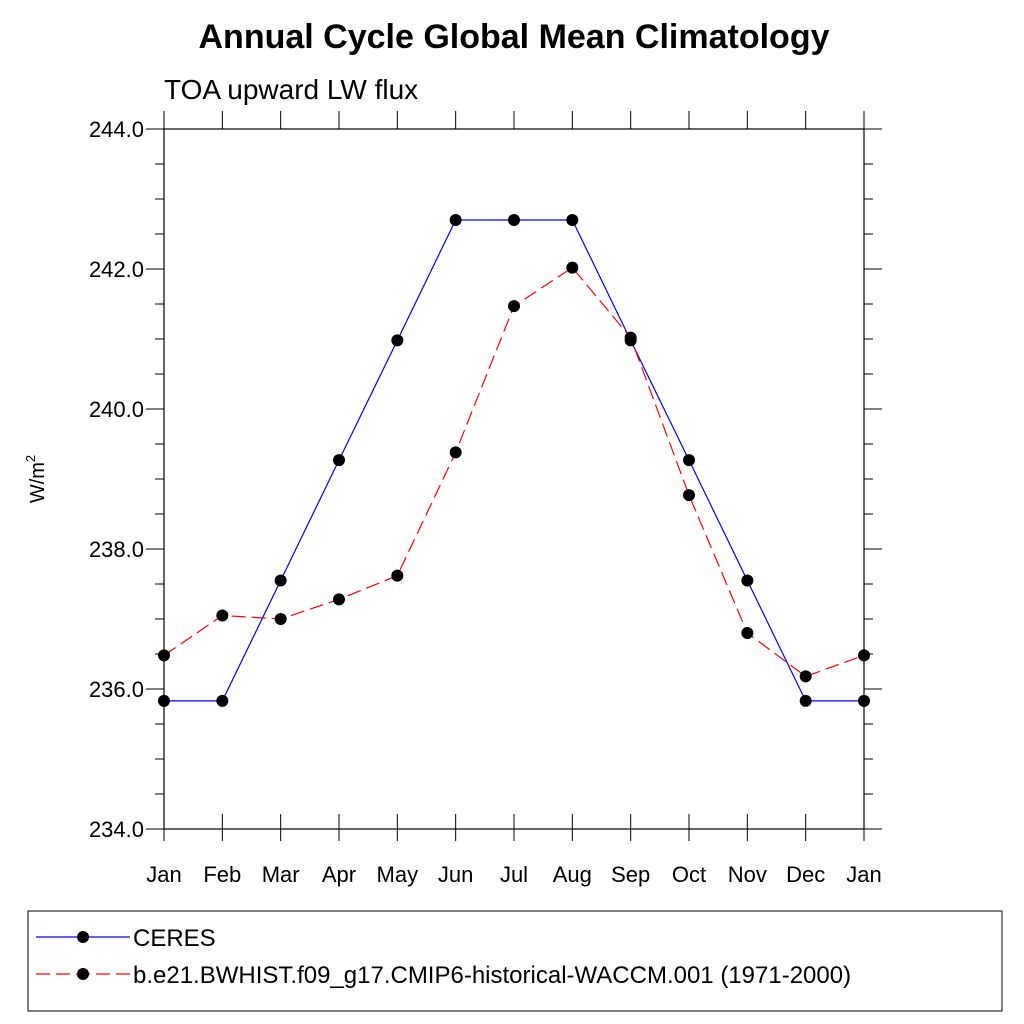  Describe the element at coordinates (291, 89) in the screenshot. I see `chart-subtitle: TOA upward LW flux` at that location.